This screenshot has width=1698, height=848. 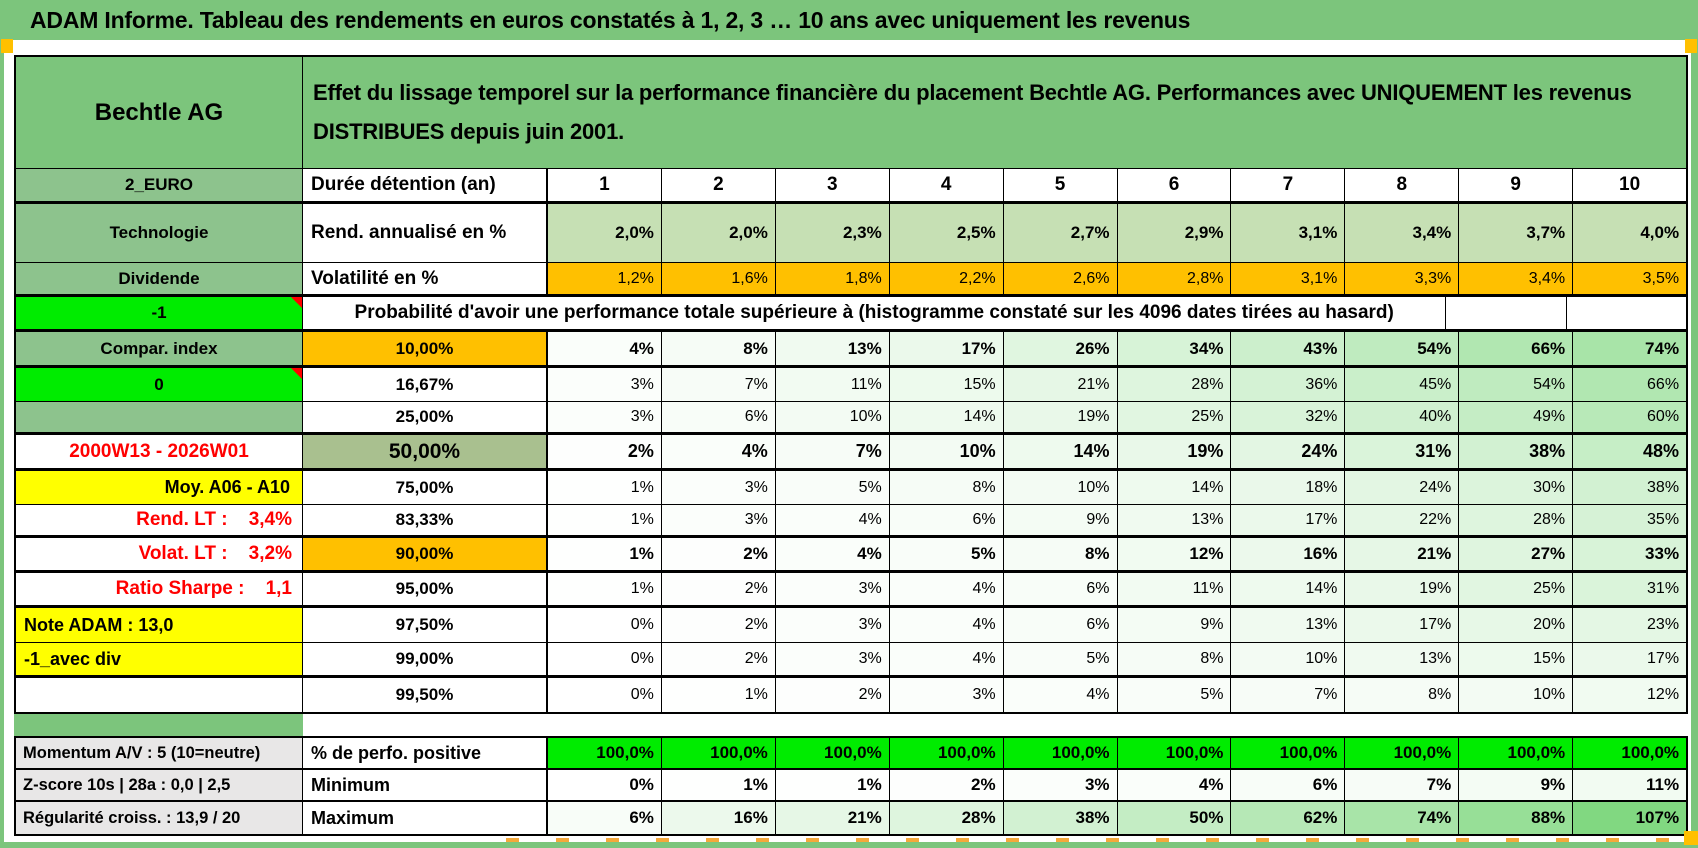 I want to click on row-head-cell: 16,67%, so click(x=425, y=384).